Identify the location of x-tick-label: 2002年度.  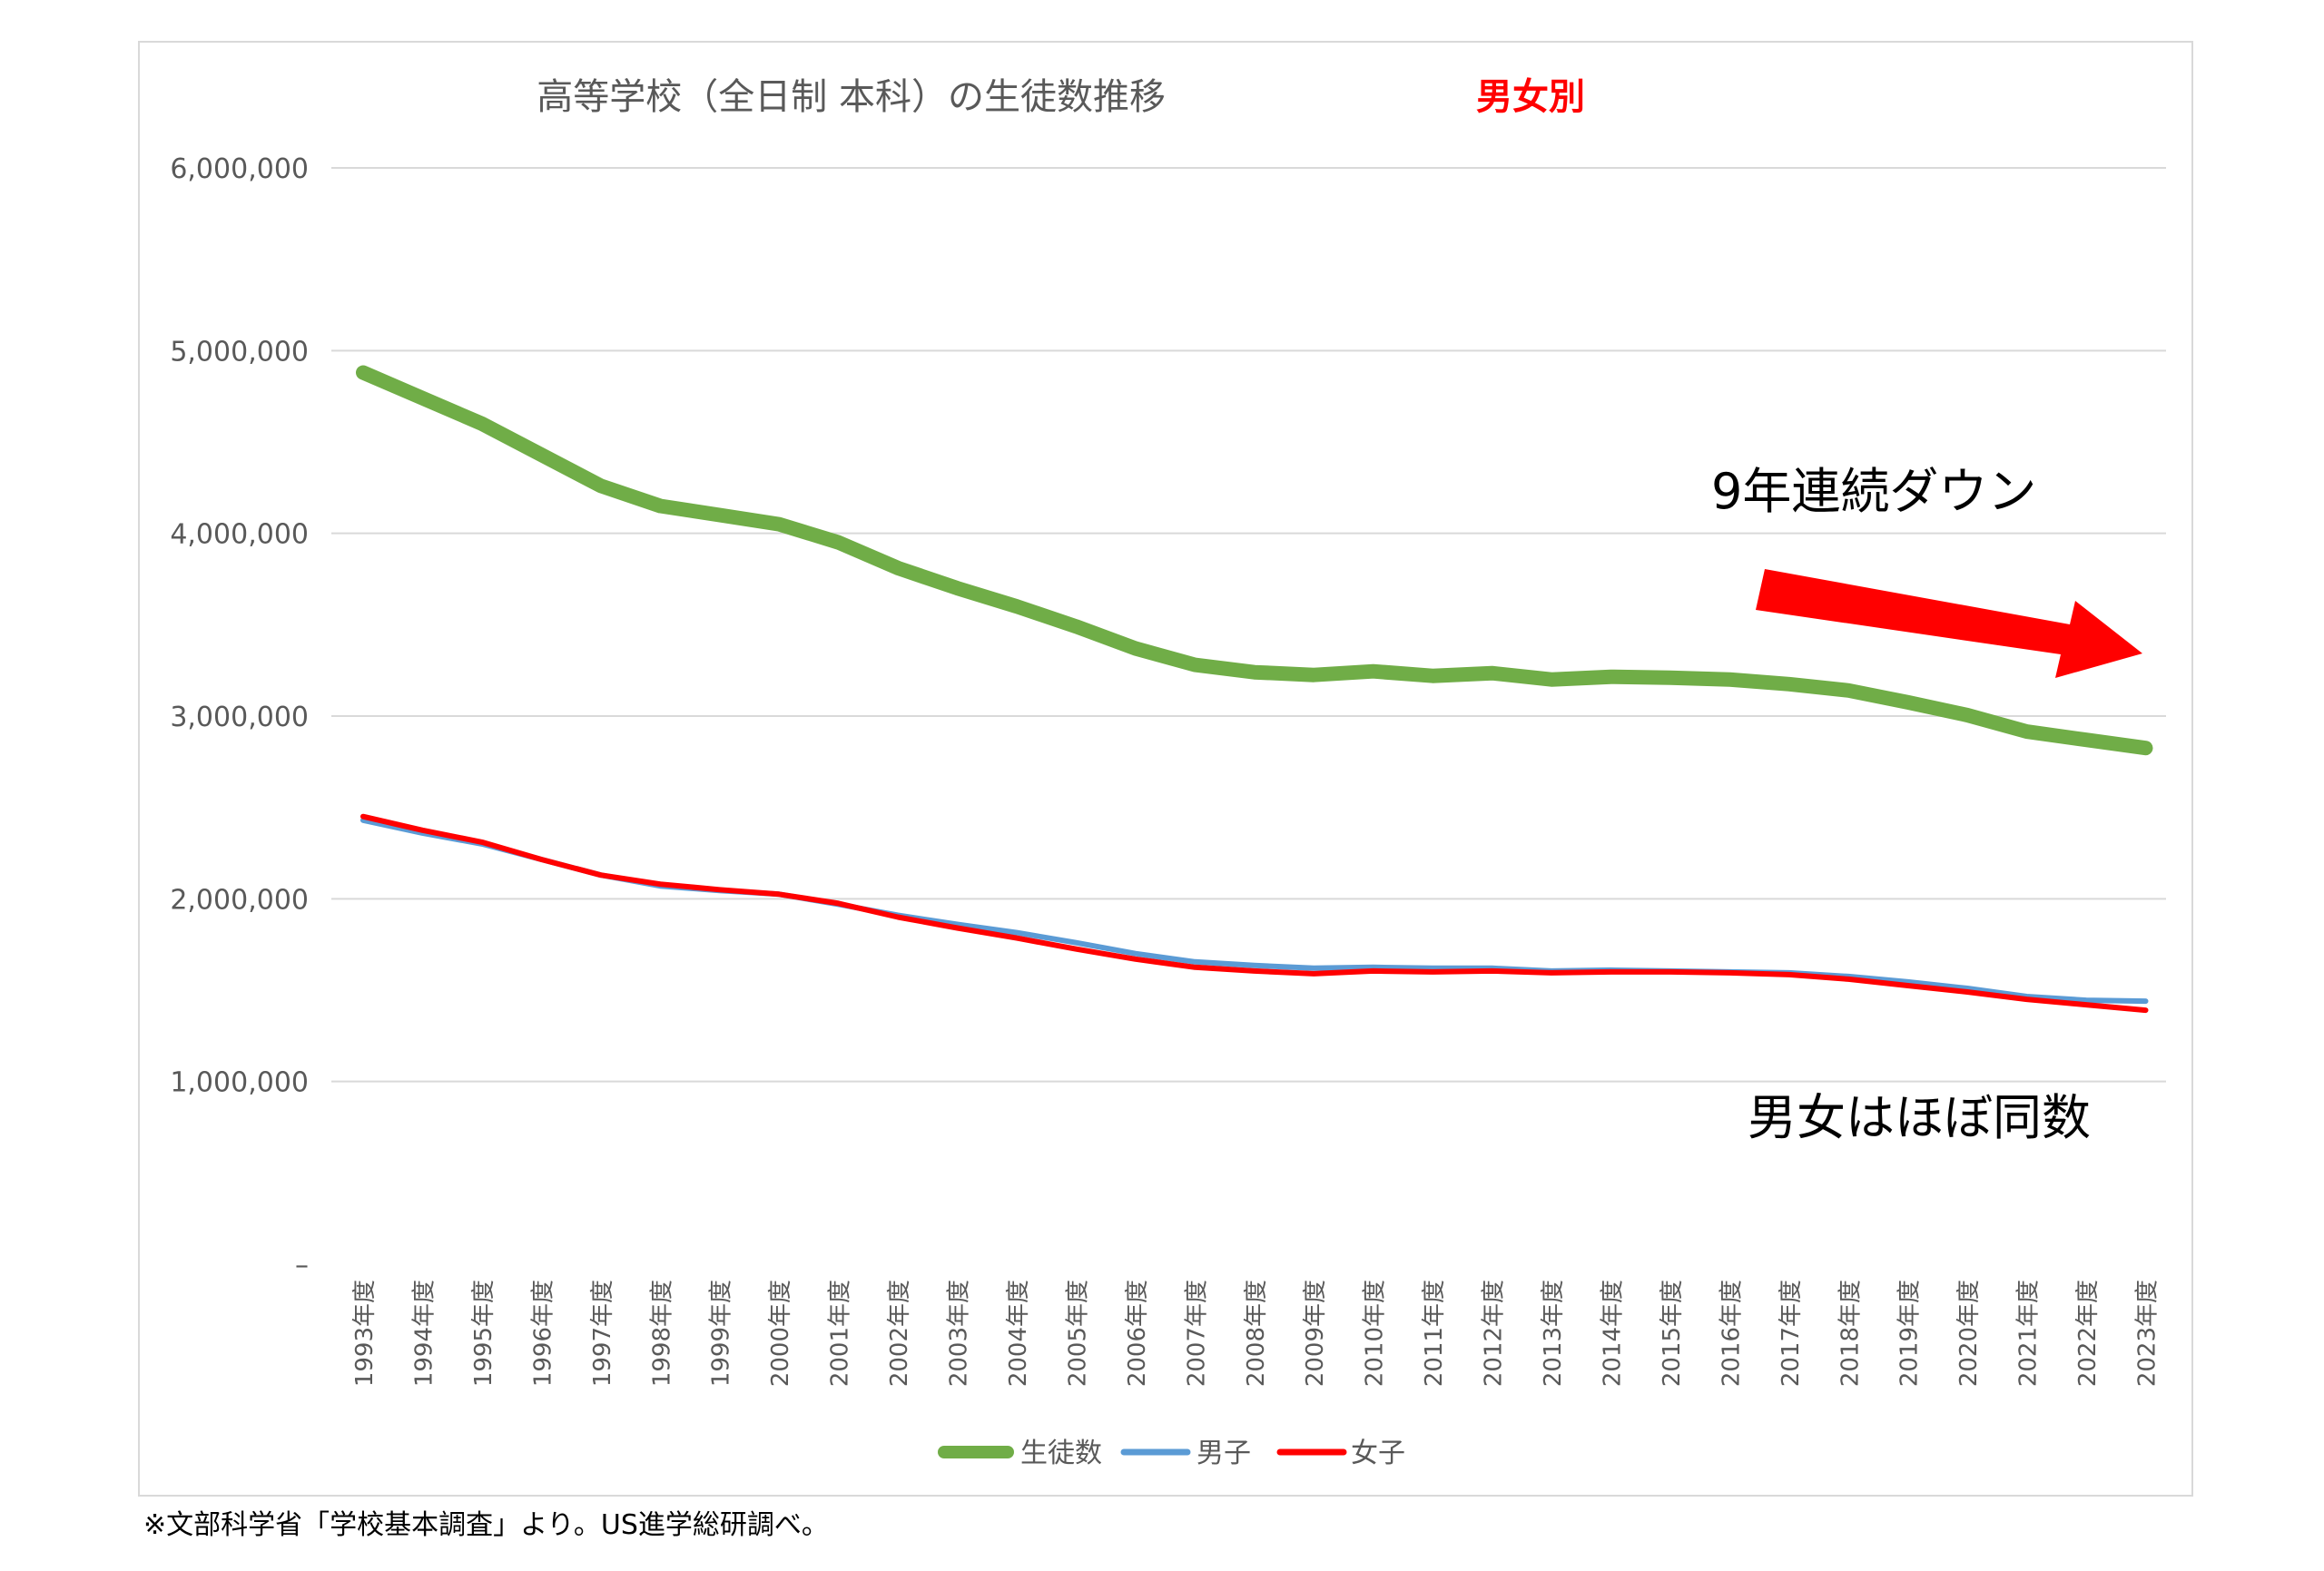
(899, 1333).